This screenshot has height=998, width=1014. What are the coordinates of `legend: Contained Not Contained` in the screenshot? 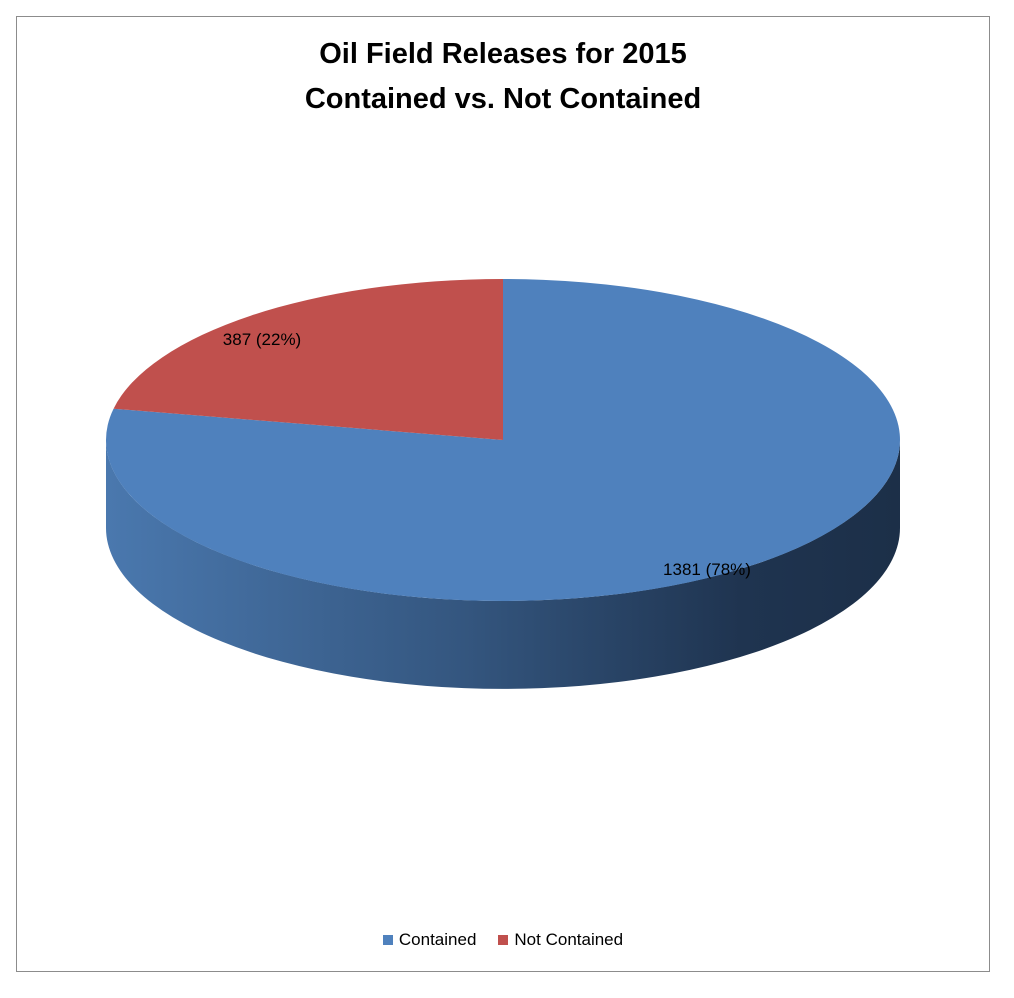 It's located at (503, 940).